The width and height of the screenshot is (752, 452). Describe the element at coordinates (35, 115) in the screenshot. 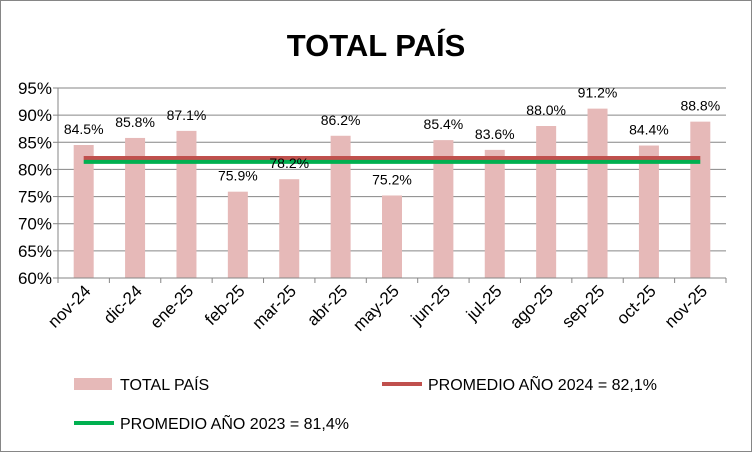

I see `y-tick-label: 90%` at that location.